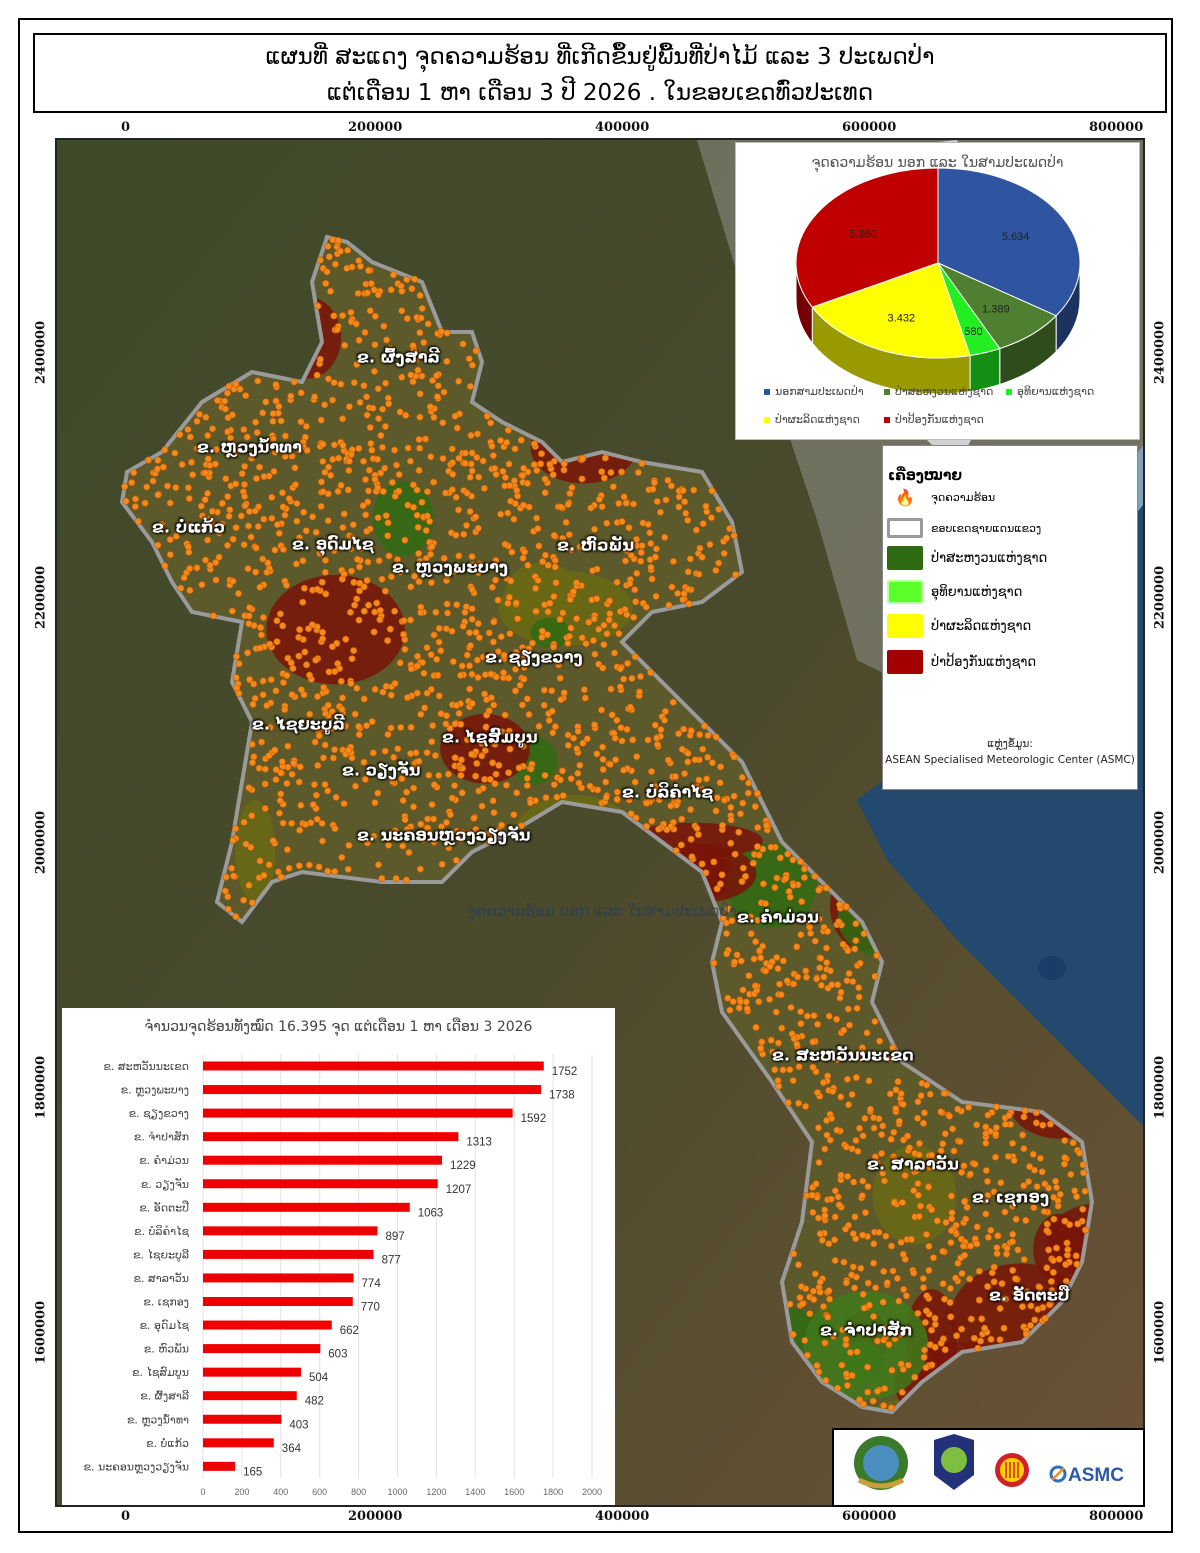 The height and width of the screenshot is (1553, 1200). I want to click on province-label: ຂ. ຫຼວງພະບາງ, so click(450, 567).